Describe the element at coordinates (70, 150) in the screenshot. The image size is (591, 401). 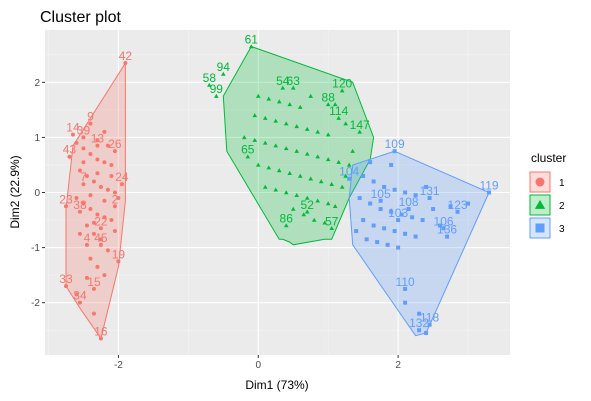
I see `point-label: 43` at that location.